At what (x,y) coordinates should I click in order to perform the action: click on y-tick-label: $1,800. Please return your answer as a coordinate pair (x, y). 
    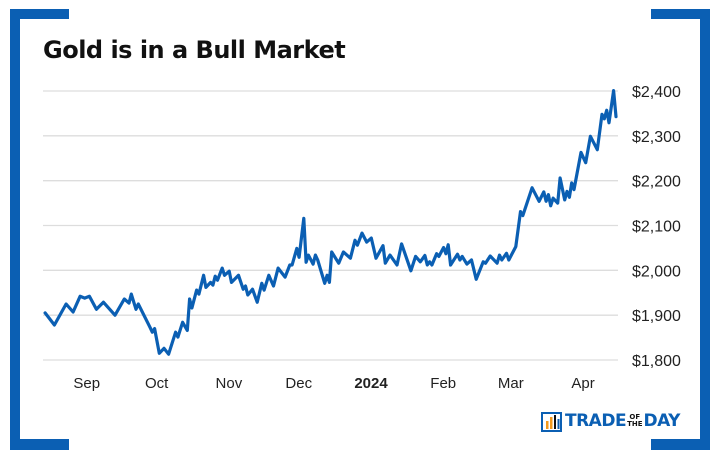
    Looking at the image, I should click on (656, 361).